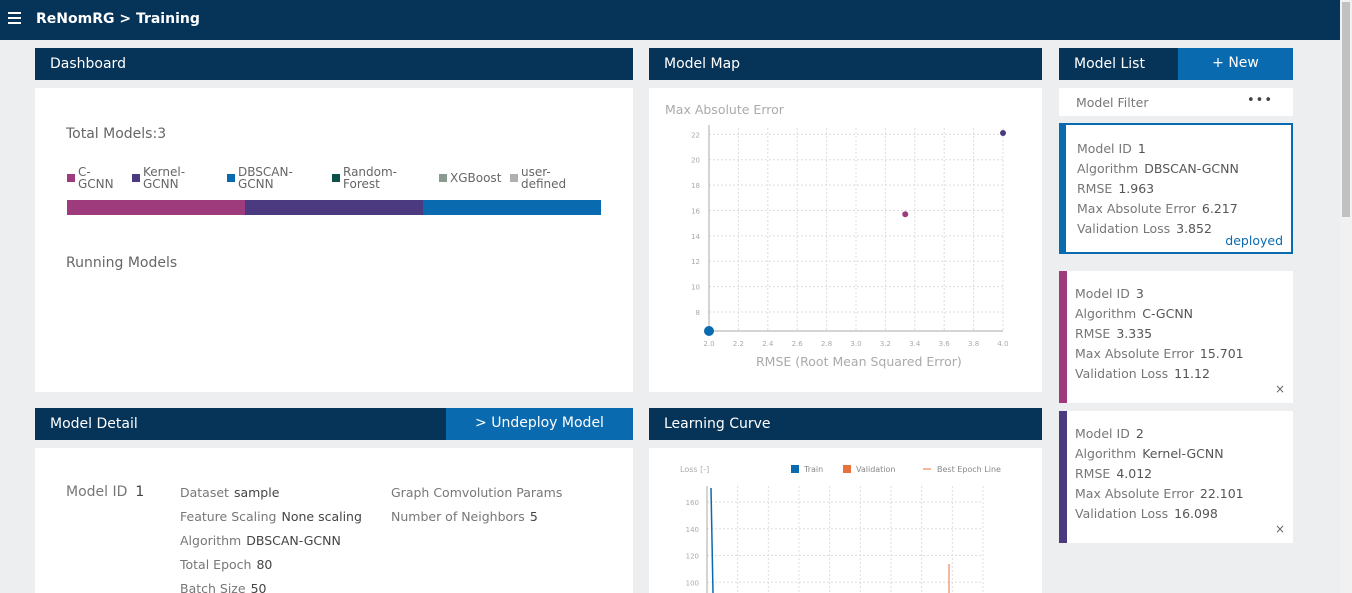 The height and width of the screenshot is (593, 1352). I want to click on y-tick-label: 22, so click(695, 135).